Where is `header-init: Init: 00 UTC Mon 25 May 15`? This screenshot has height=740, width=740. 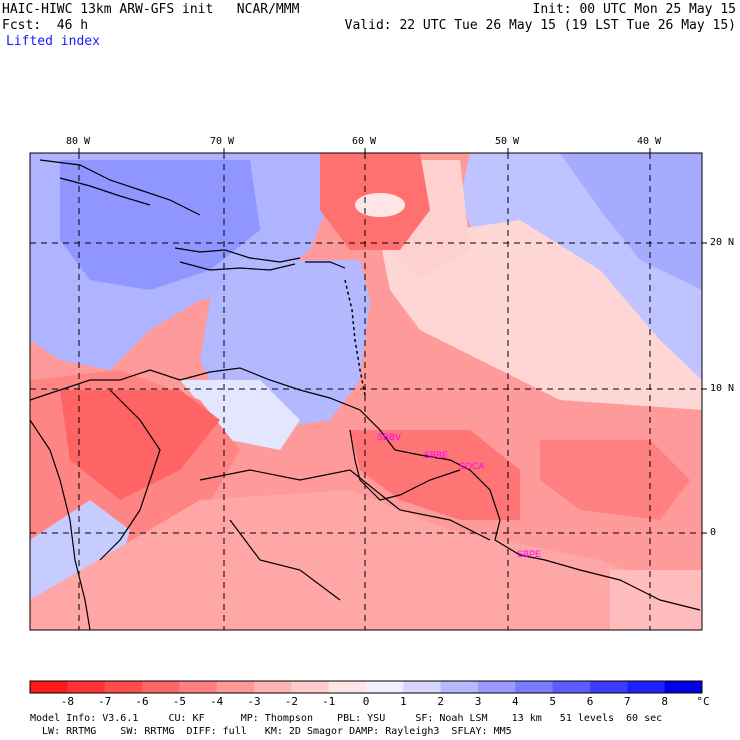 header-init: Init: 00 UTC Mon 25 May 15 is located at coordinates (634, 9).